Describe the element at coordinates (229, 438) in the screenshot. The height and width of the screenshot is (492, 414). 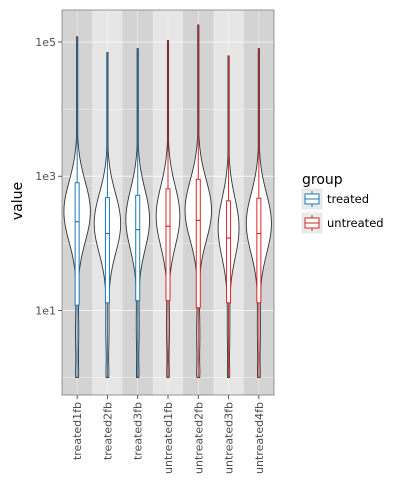
I see `x-tick-label: untreated3fb` at that location.